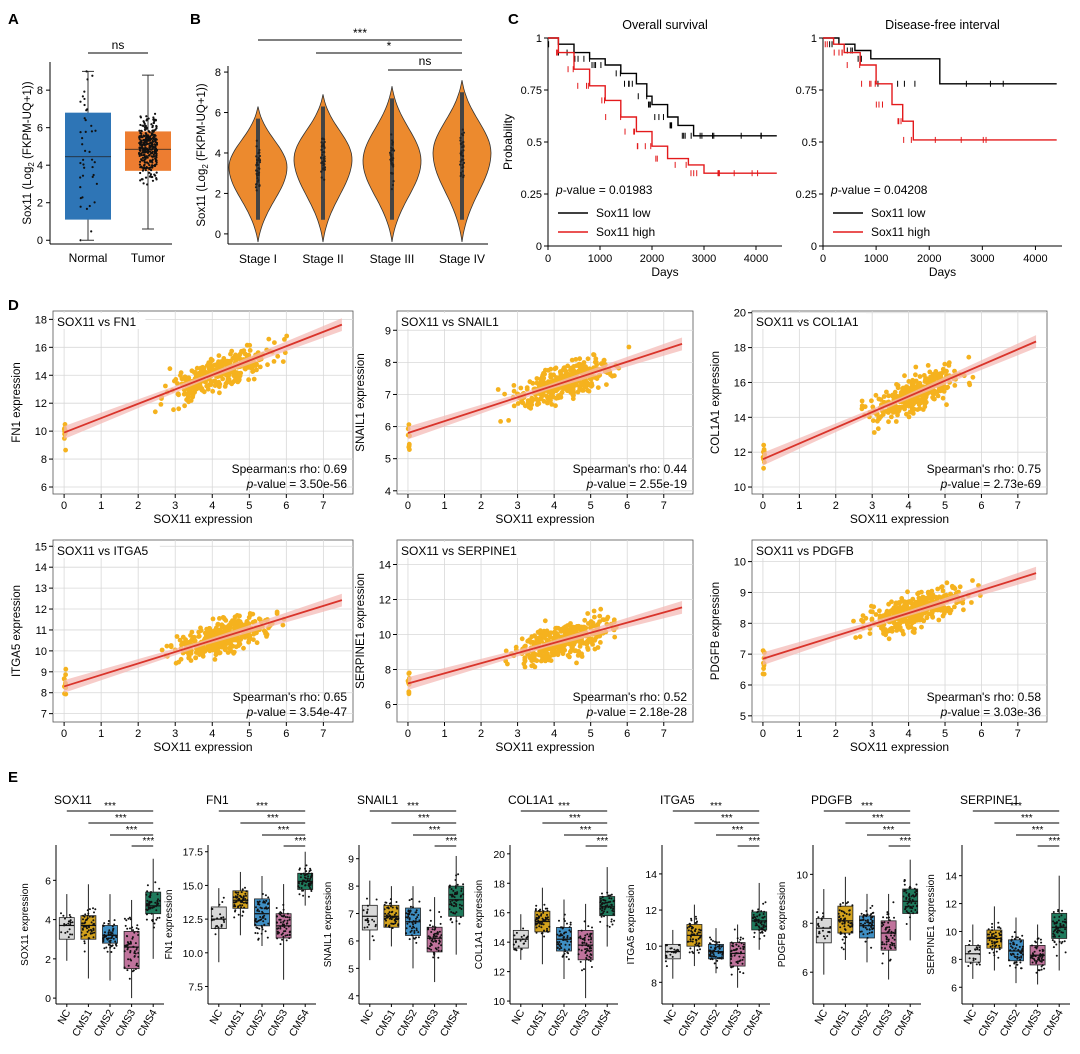  I want to click on legend-label-low: Sox11 low, so click(623, 213).